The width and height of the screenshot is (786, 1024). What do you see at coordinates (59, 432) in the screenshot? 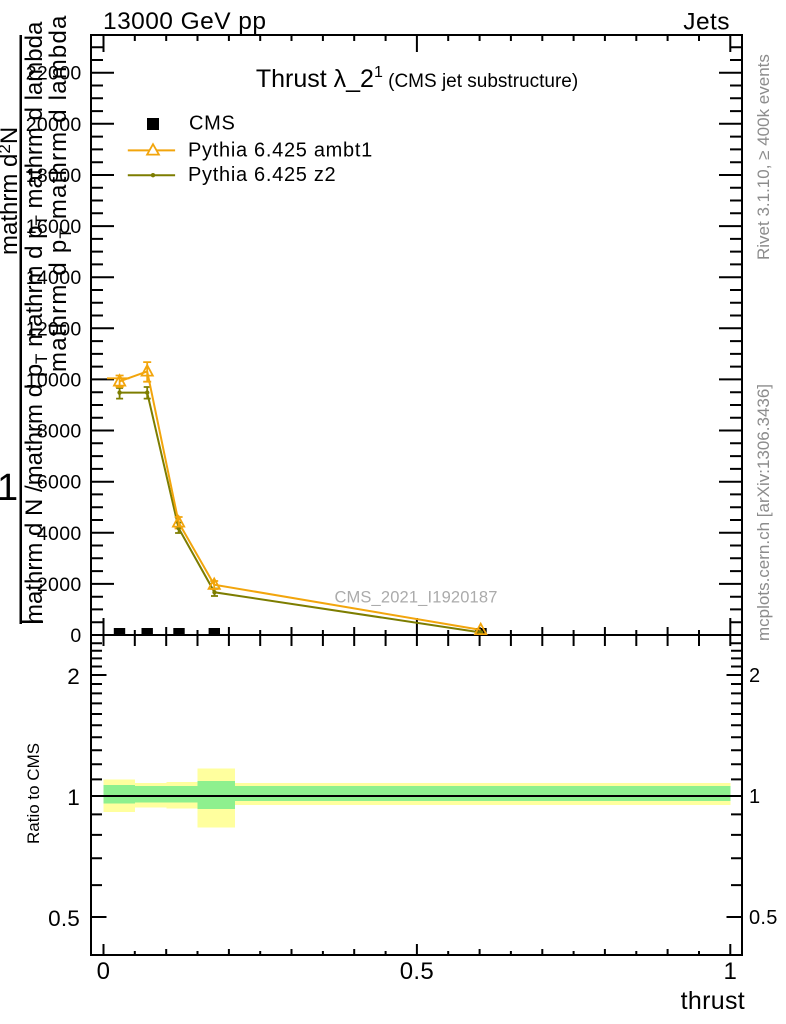
I see `svg-text: 8000` at bounding box center [59, 432].